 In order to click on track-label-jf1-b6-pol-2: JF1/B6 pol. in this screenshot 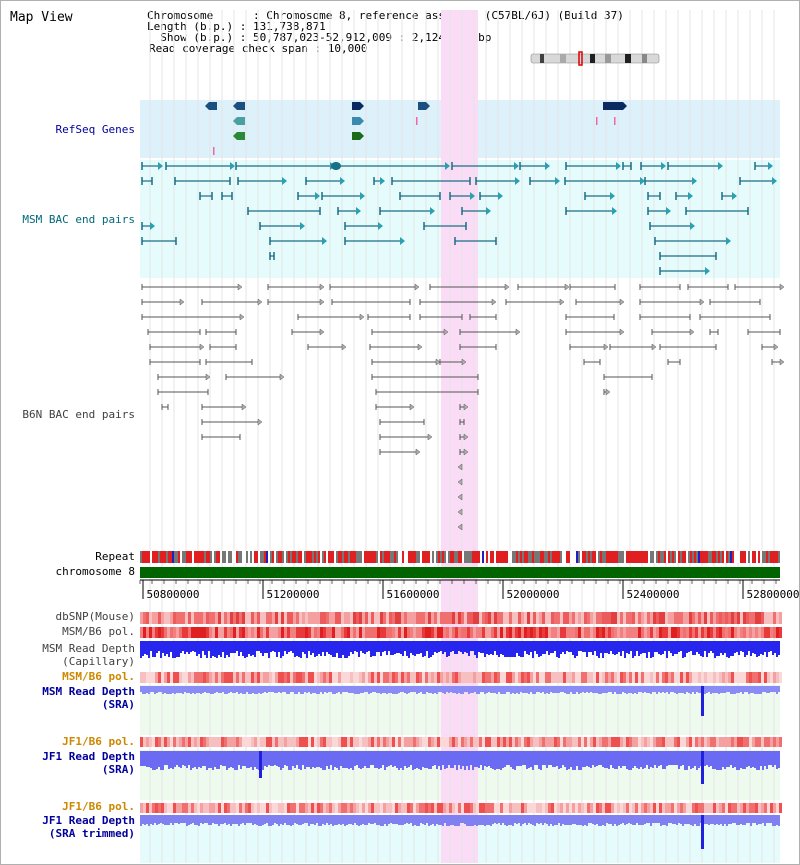, I will do `click(98, 806)`.